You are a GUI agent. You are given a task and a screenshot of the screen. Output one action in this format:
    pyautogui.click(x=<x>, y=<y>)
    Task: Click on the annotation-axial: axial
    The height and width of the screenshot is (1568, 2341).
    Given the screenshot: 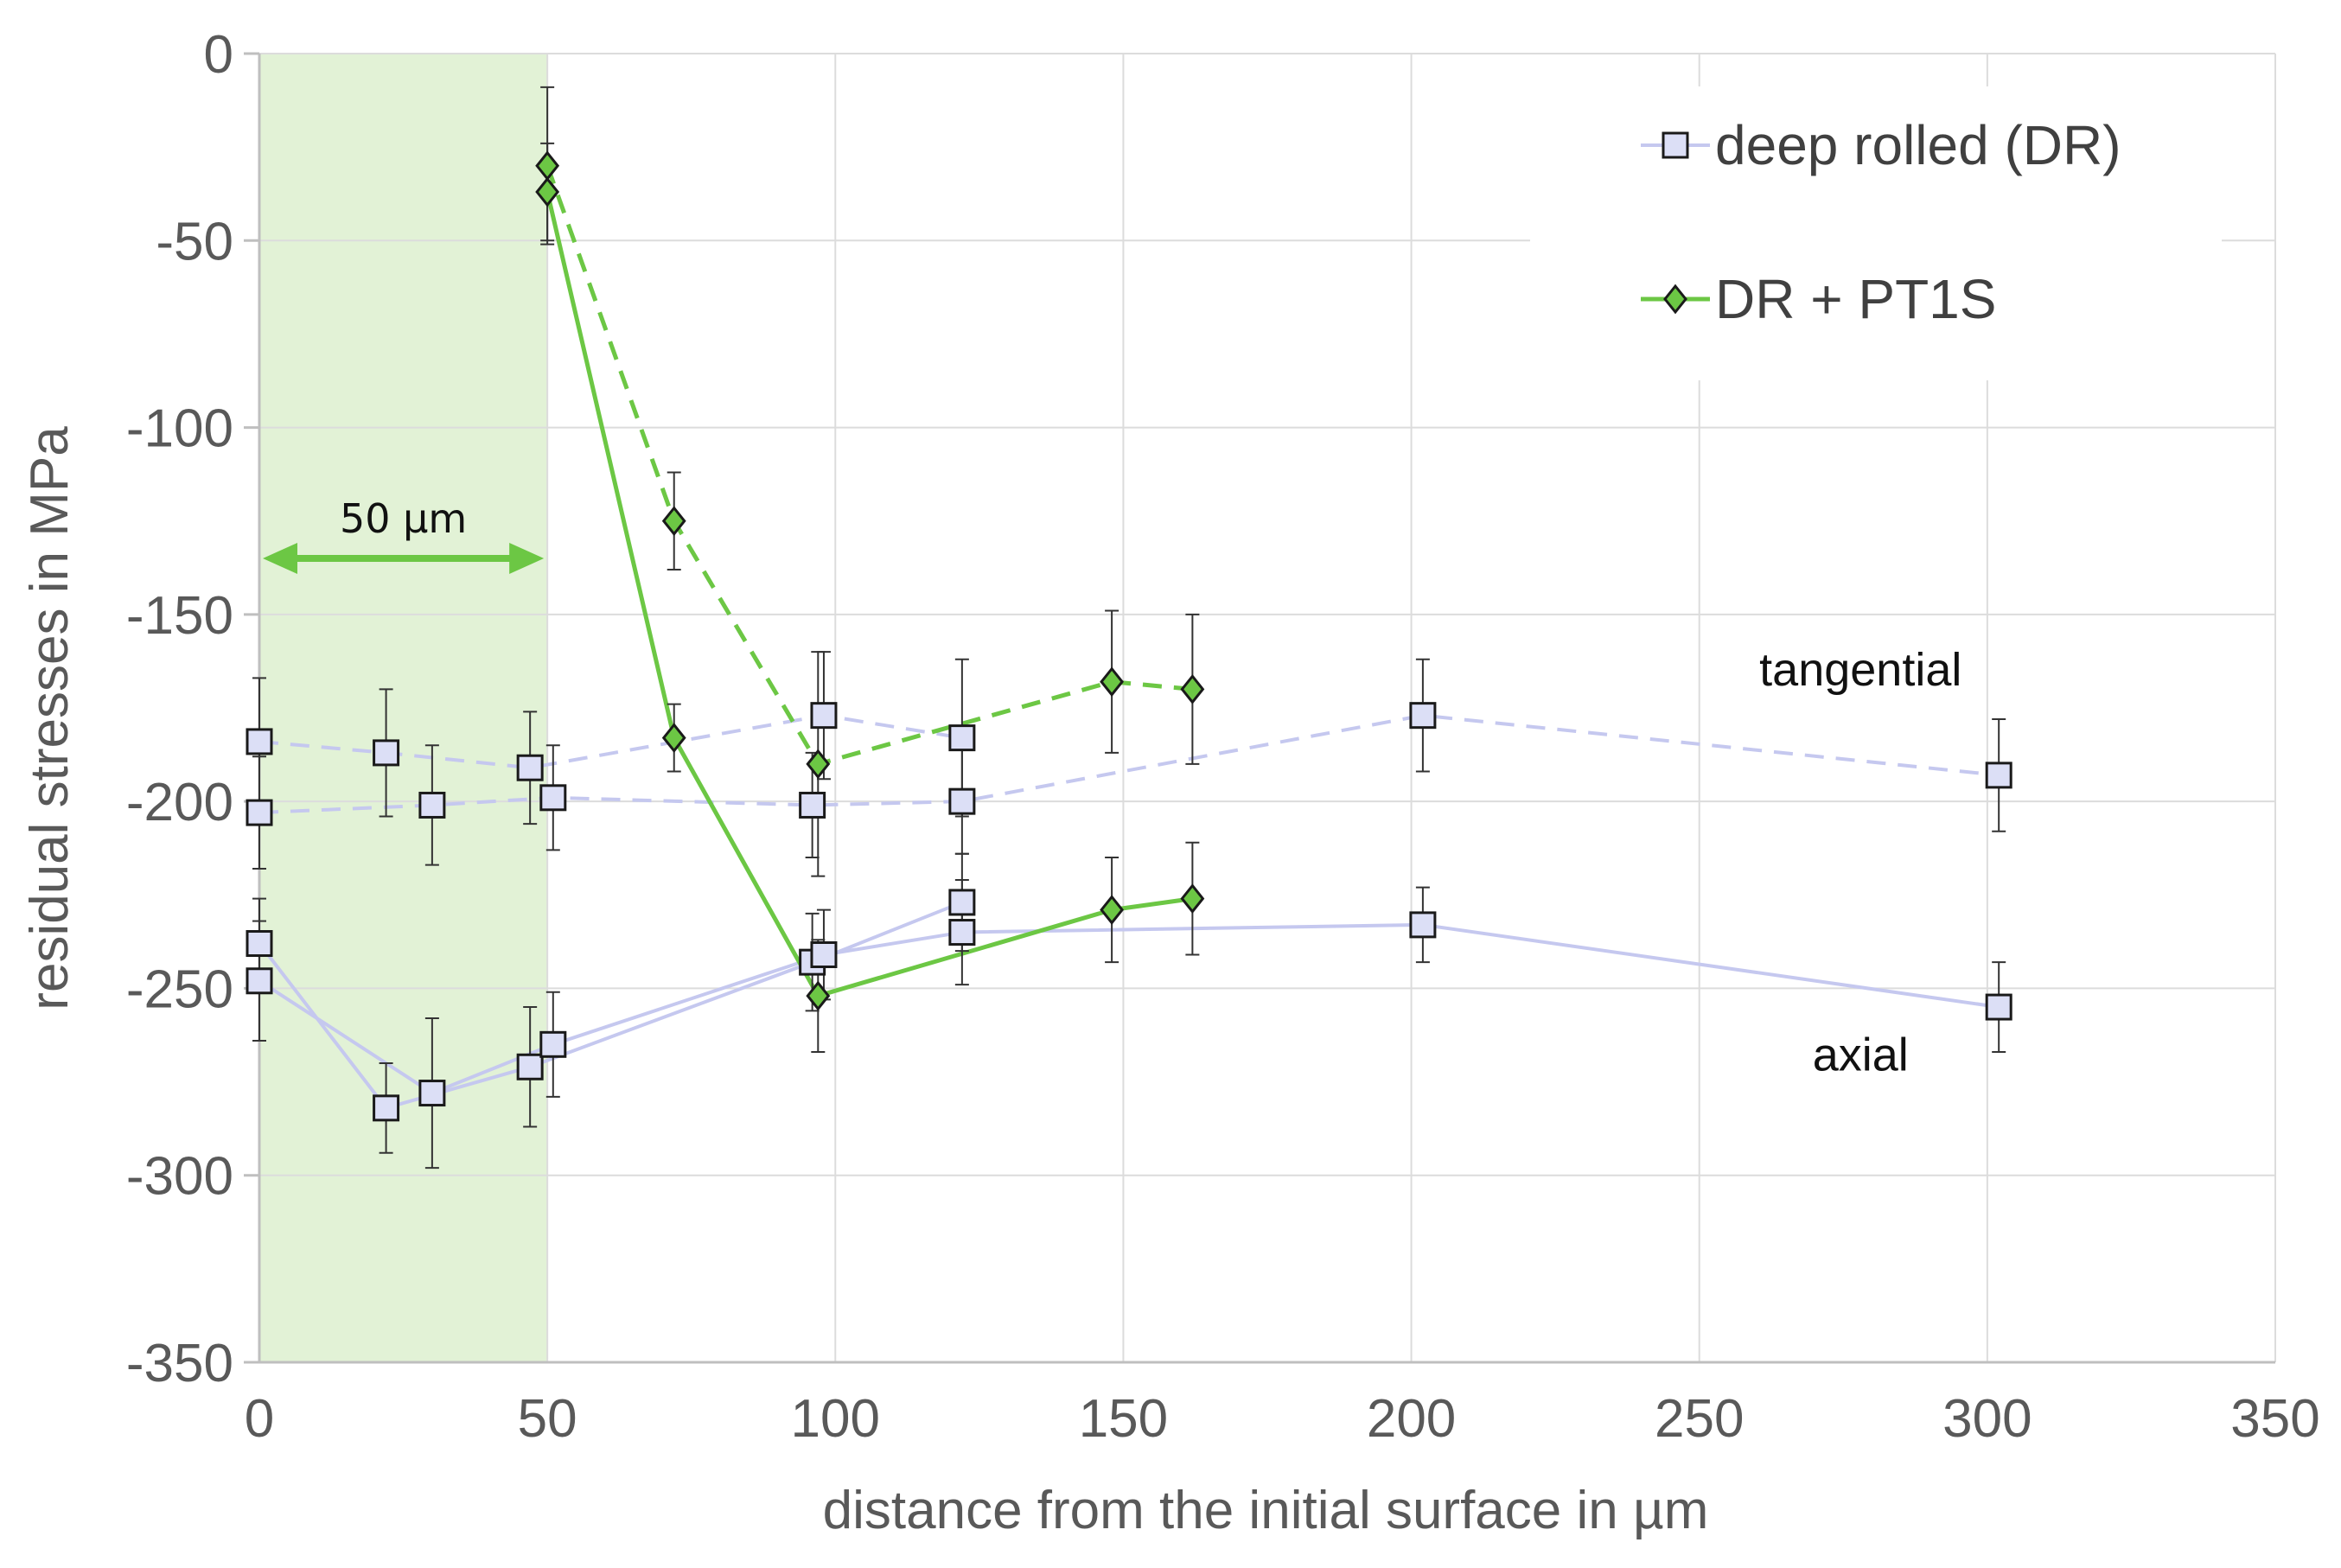 What is the action you would take?
    pyautogui.click(x=1861, y=1055)
    